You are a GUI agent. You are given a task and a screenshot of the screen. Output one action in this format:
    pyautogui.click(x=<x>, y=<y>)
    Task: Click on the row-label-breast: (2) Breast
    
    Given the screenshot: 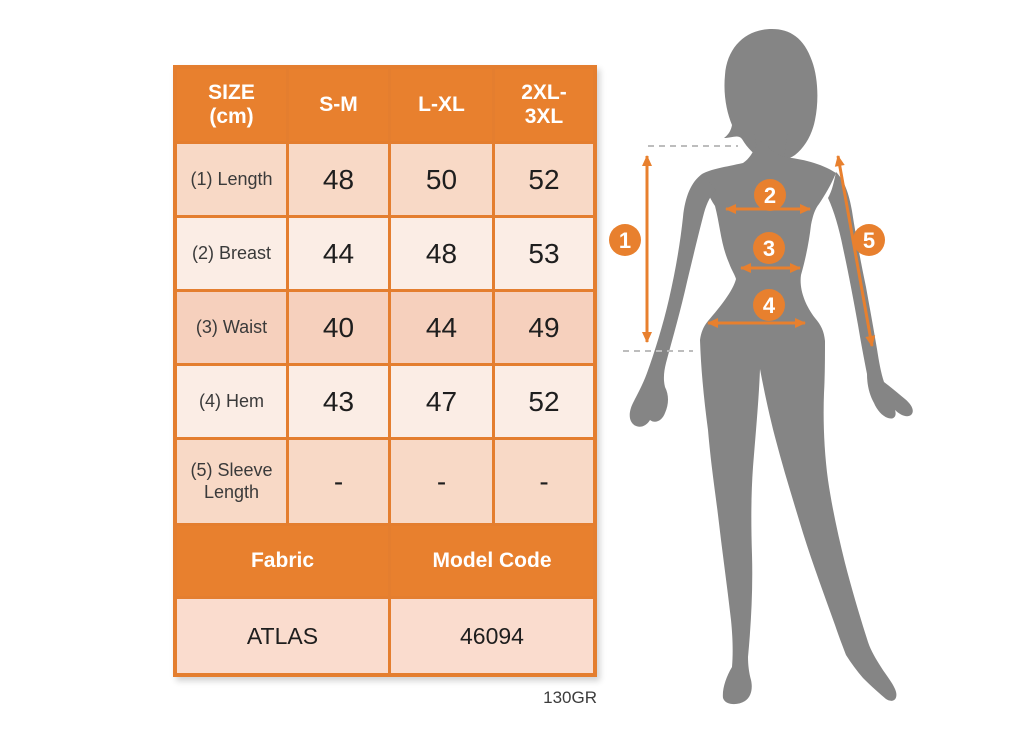 What is the action you would take?
    pyautogui.click(x=231, y=253)
    